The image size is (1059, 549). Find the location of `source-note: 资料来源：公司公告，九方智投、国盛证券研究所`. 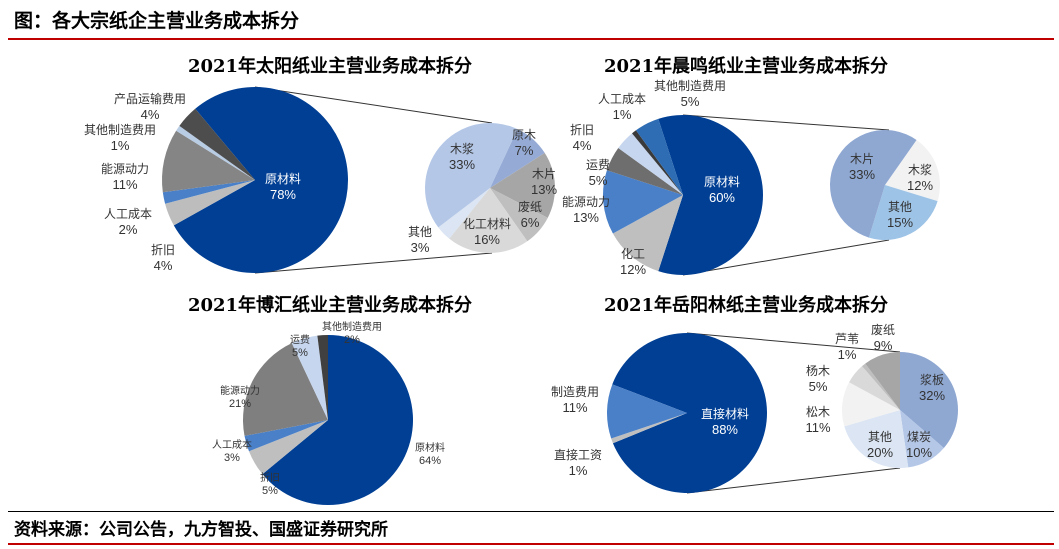

source-note: 资料来源：公司公告，九方智投、国盛证券研究所 is located at coordinates (201, 530).